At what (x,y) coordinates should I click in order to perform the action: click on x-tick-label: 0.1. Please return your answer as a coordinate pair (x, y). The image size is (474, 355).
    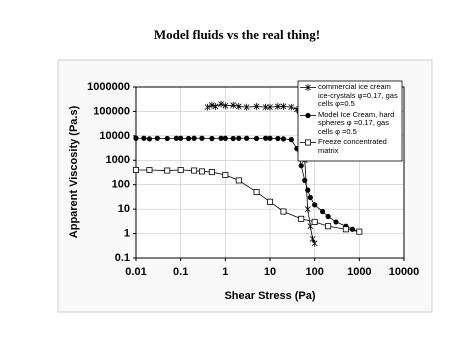
    Looking at the image, I should click on (180, 272).